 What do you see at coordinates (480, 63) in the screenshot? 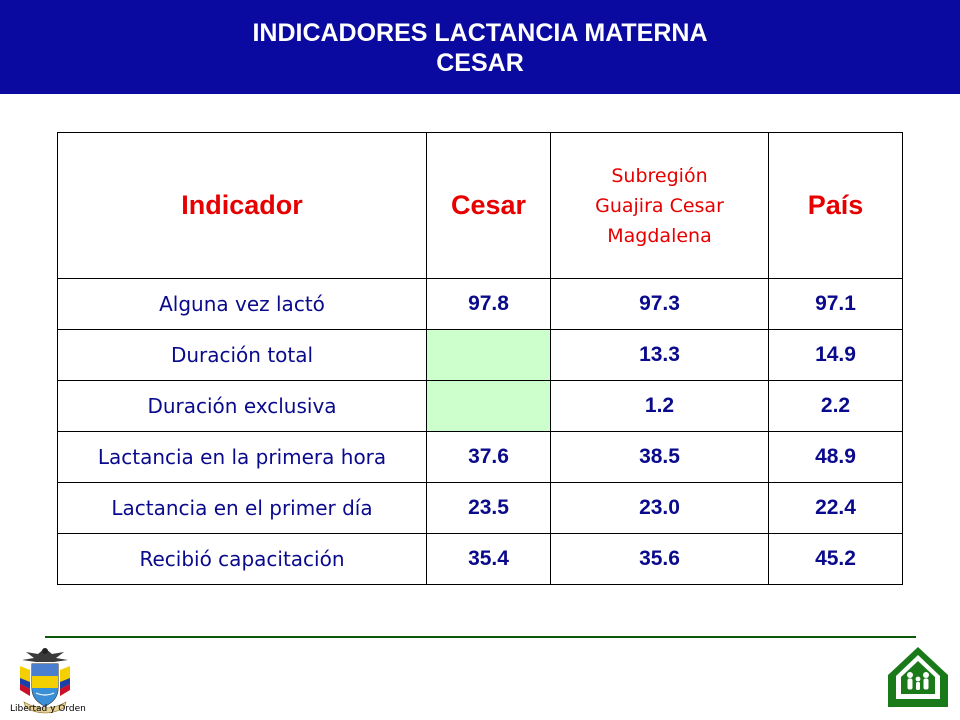
I see `page-subtitle: CESAR` at bounding box center [480, 63].